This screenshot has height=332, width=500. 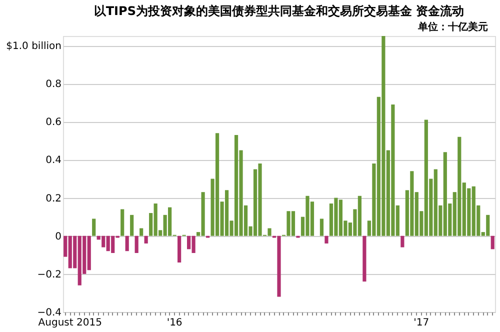 What do you see at coordinates (49, 274) in the screenshot?
I see `y-tick-label: −0.2` at bounding box center [49, 274].